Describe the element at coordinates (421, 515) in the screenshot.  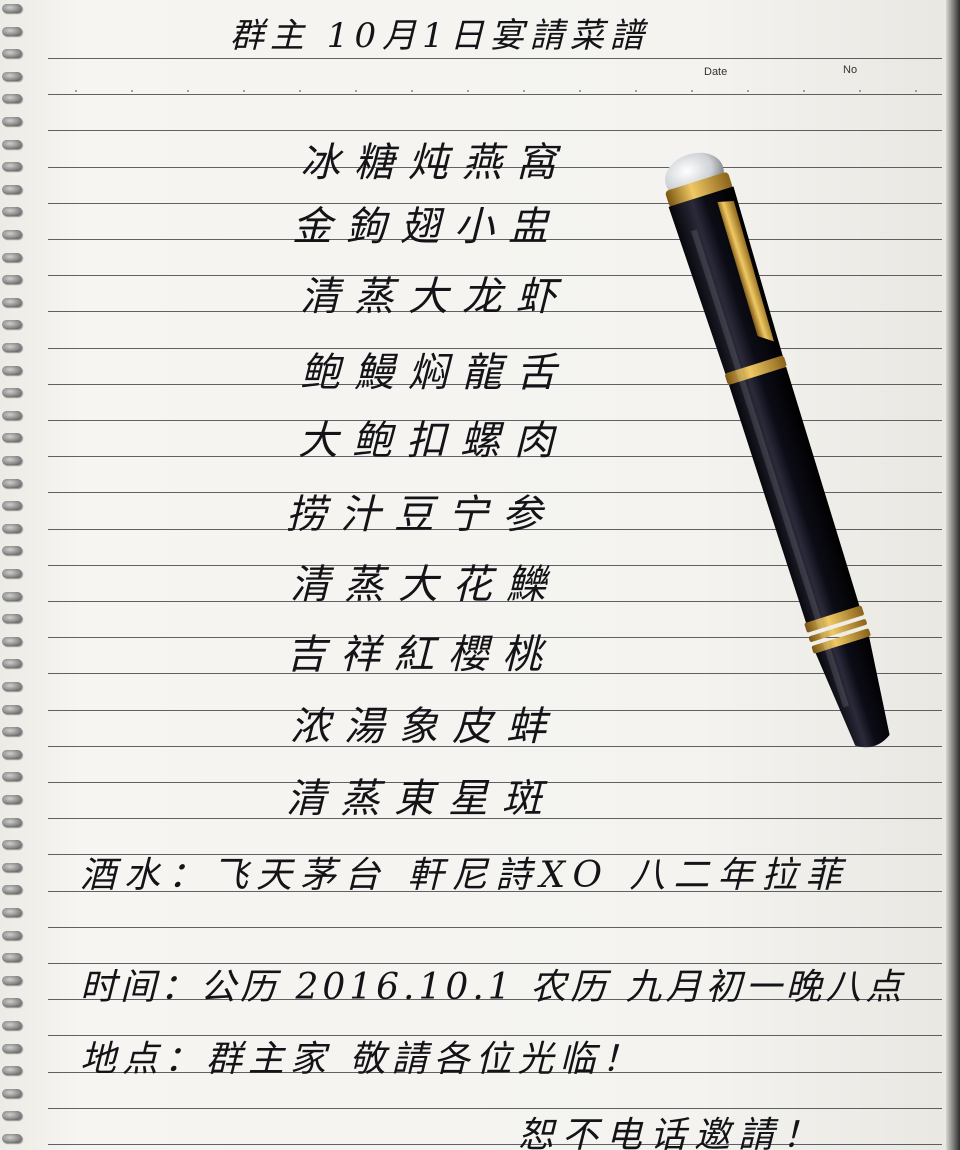
I see `menu-item: 捞汁豆宁参` at that location.